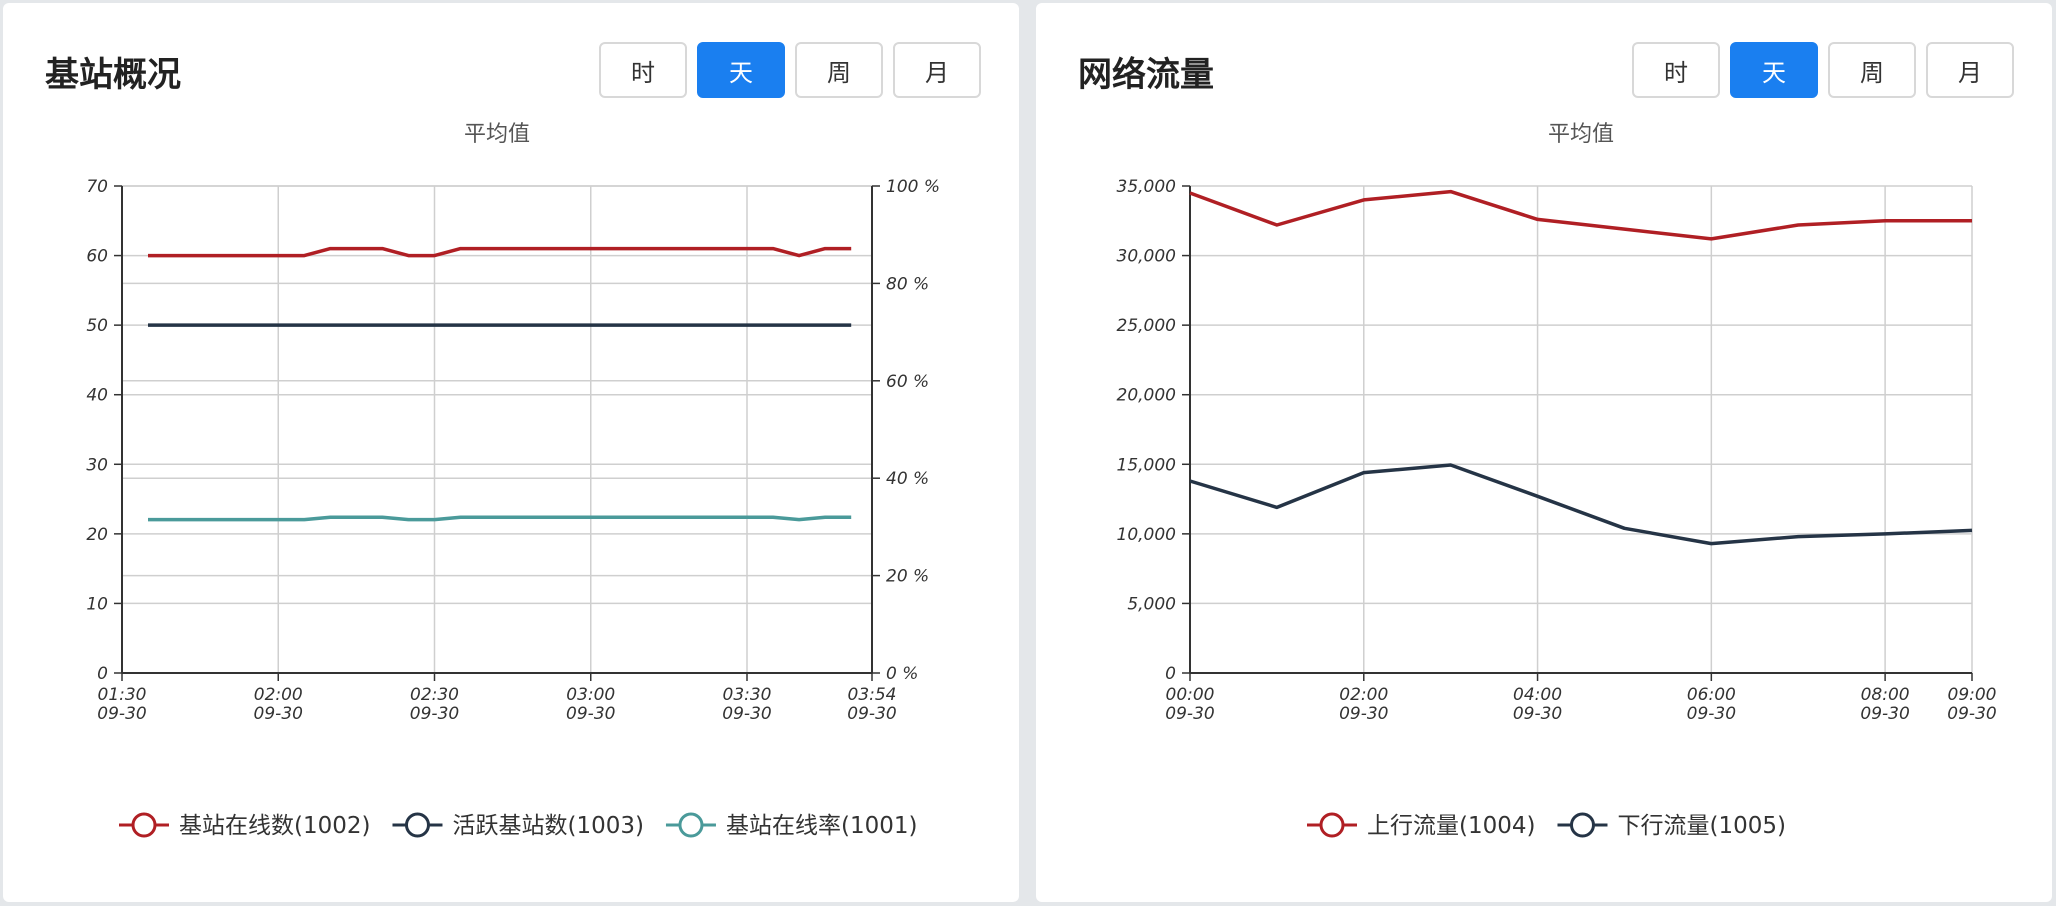 The image size is (2056, 906). Describe the element at coordinates (97, 187) in the screenshot. I see `y-tick-label: 70` at that location.